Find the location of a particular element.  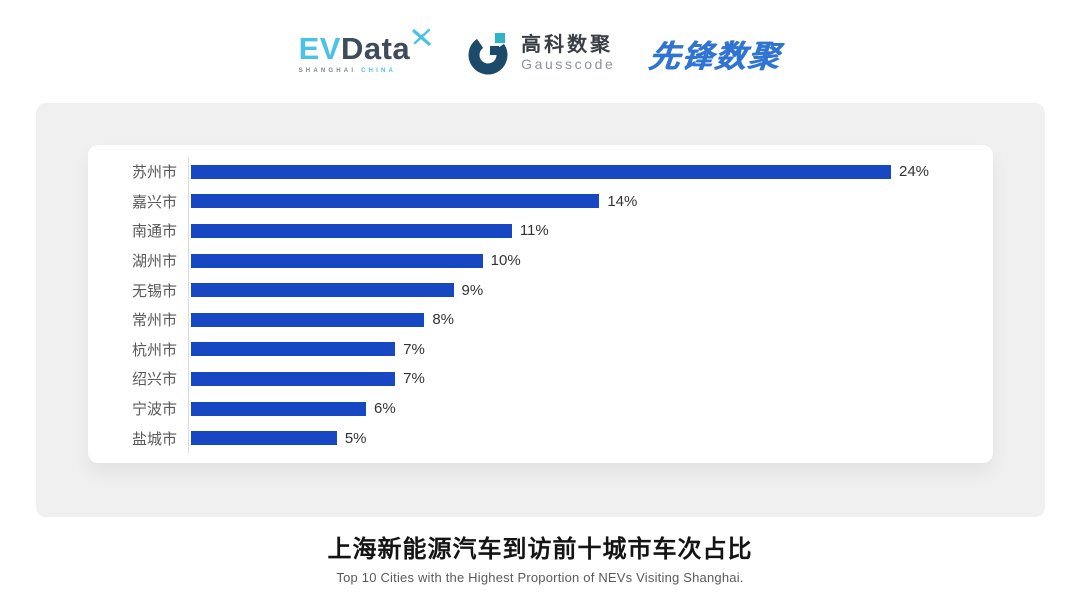

category-label: 苏州市 is located at coordinates (154, 173).